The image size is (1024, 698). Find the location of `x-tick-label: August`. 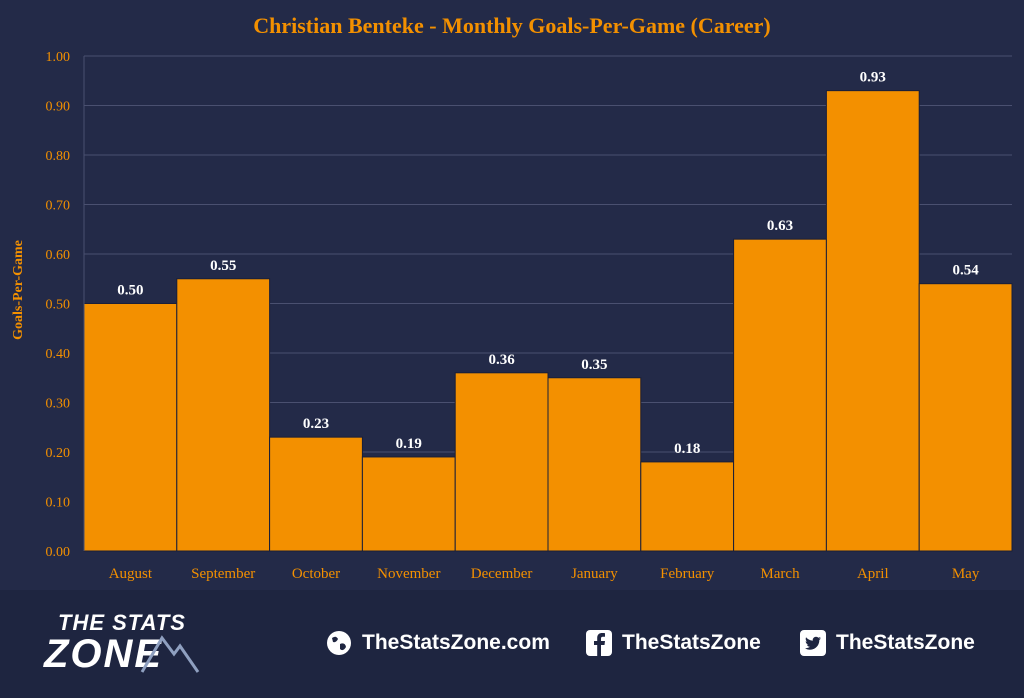

x-tick-label: August is located at coordinates (131, 574).